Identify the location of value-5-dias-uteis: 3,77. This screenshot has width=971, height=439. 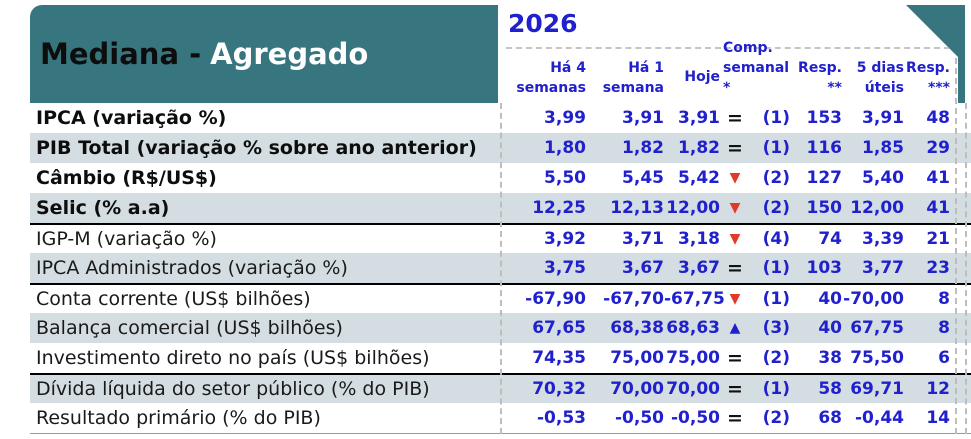
(883, 268).